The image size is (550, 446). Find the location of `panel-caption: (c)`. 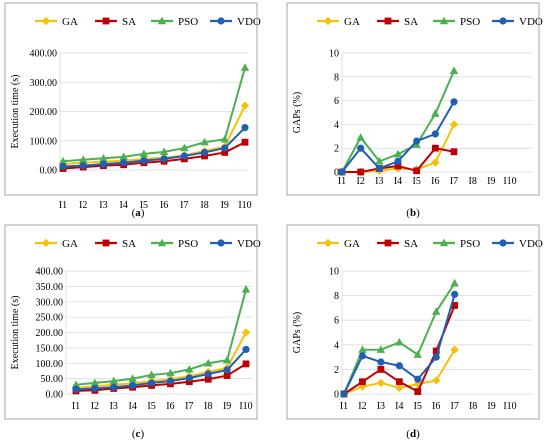

panel-caption: (c) is located at coordinates (138, 434).